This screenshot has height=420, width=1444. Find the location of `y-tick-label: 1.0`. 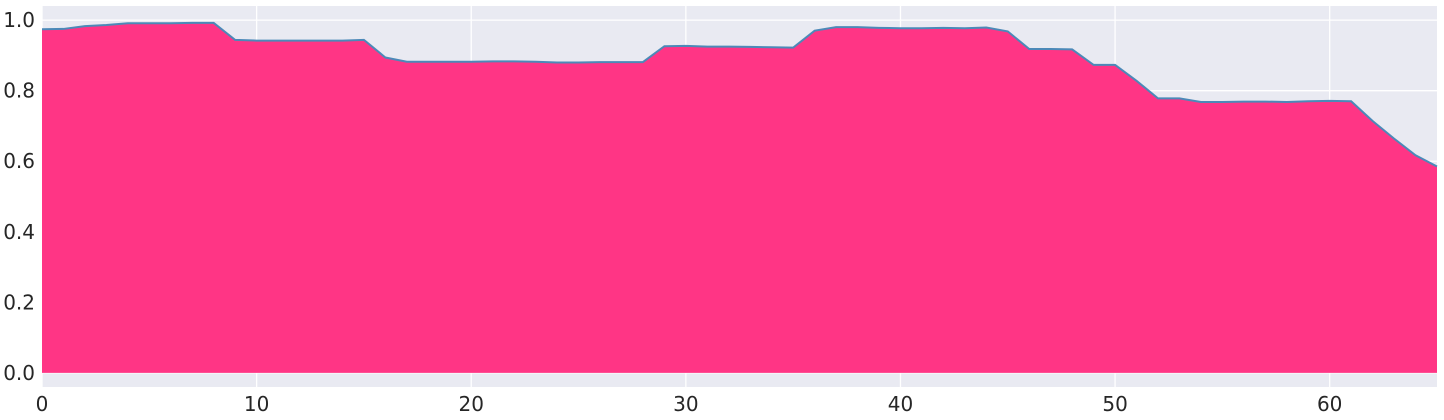

y-tick-label: 1.0 is located at coordinates (19, 20).